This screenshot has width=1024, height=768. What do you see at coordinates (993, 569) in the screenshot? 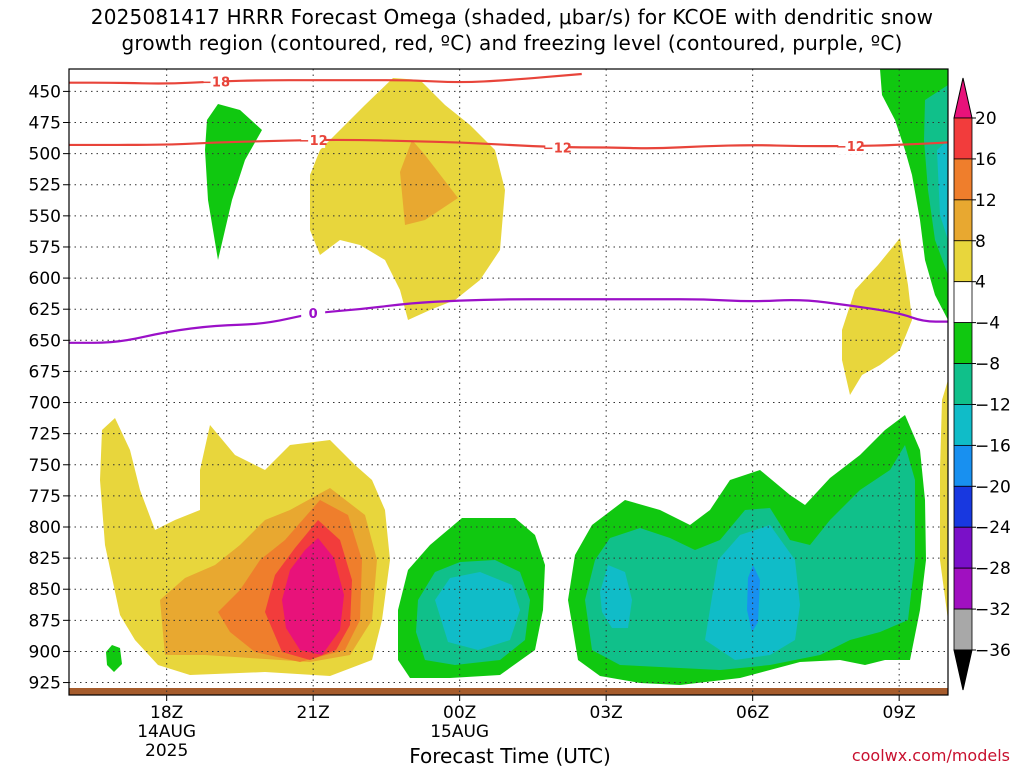
I see `colorbar-label: −28` at bounding box center [993, 569].